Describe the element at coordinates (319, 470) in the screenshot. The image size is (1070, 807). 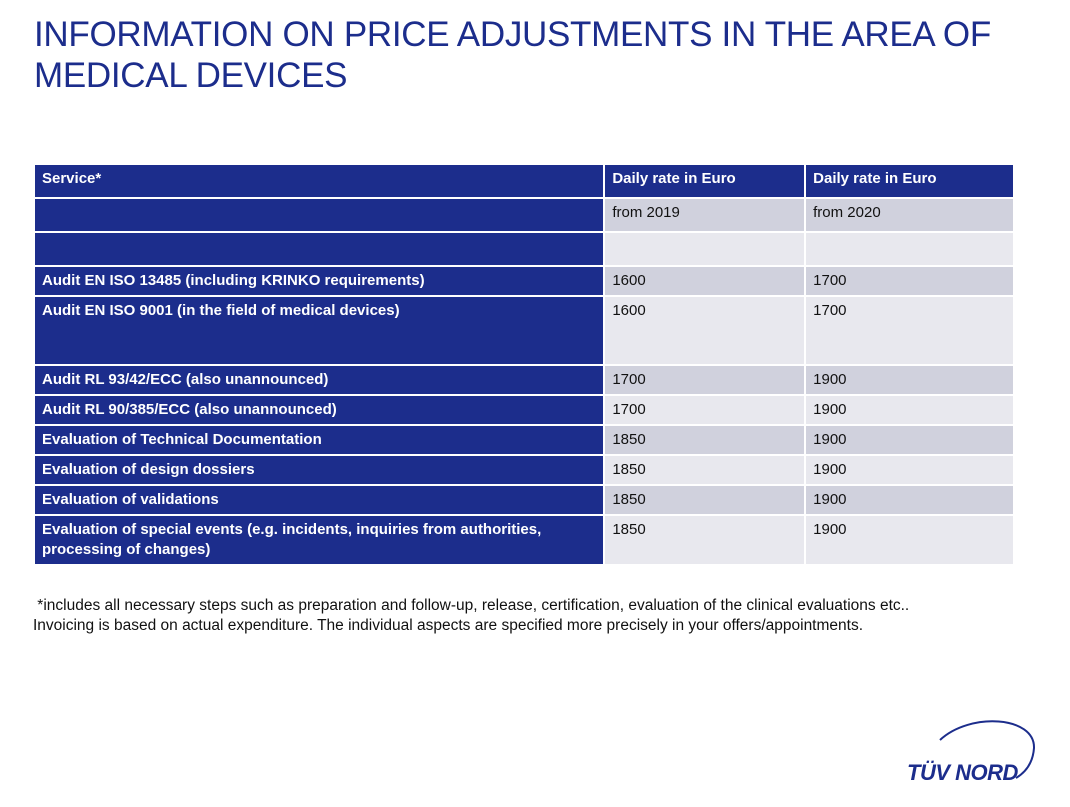
I see `service-cell: Evaluation of design dossiers` at that location.